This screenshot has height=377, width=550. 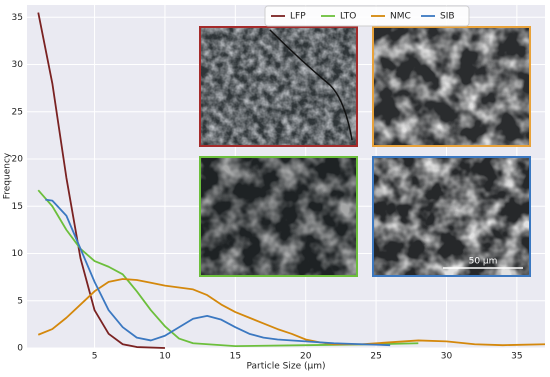 What do you see at coordinates (306, 357) in the screenshot?
I see `x-tick-label: 20` at bounding box center [306, 357].